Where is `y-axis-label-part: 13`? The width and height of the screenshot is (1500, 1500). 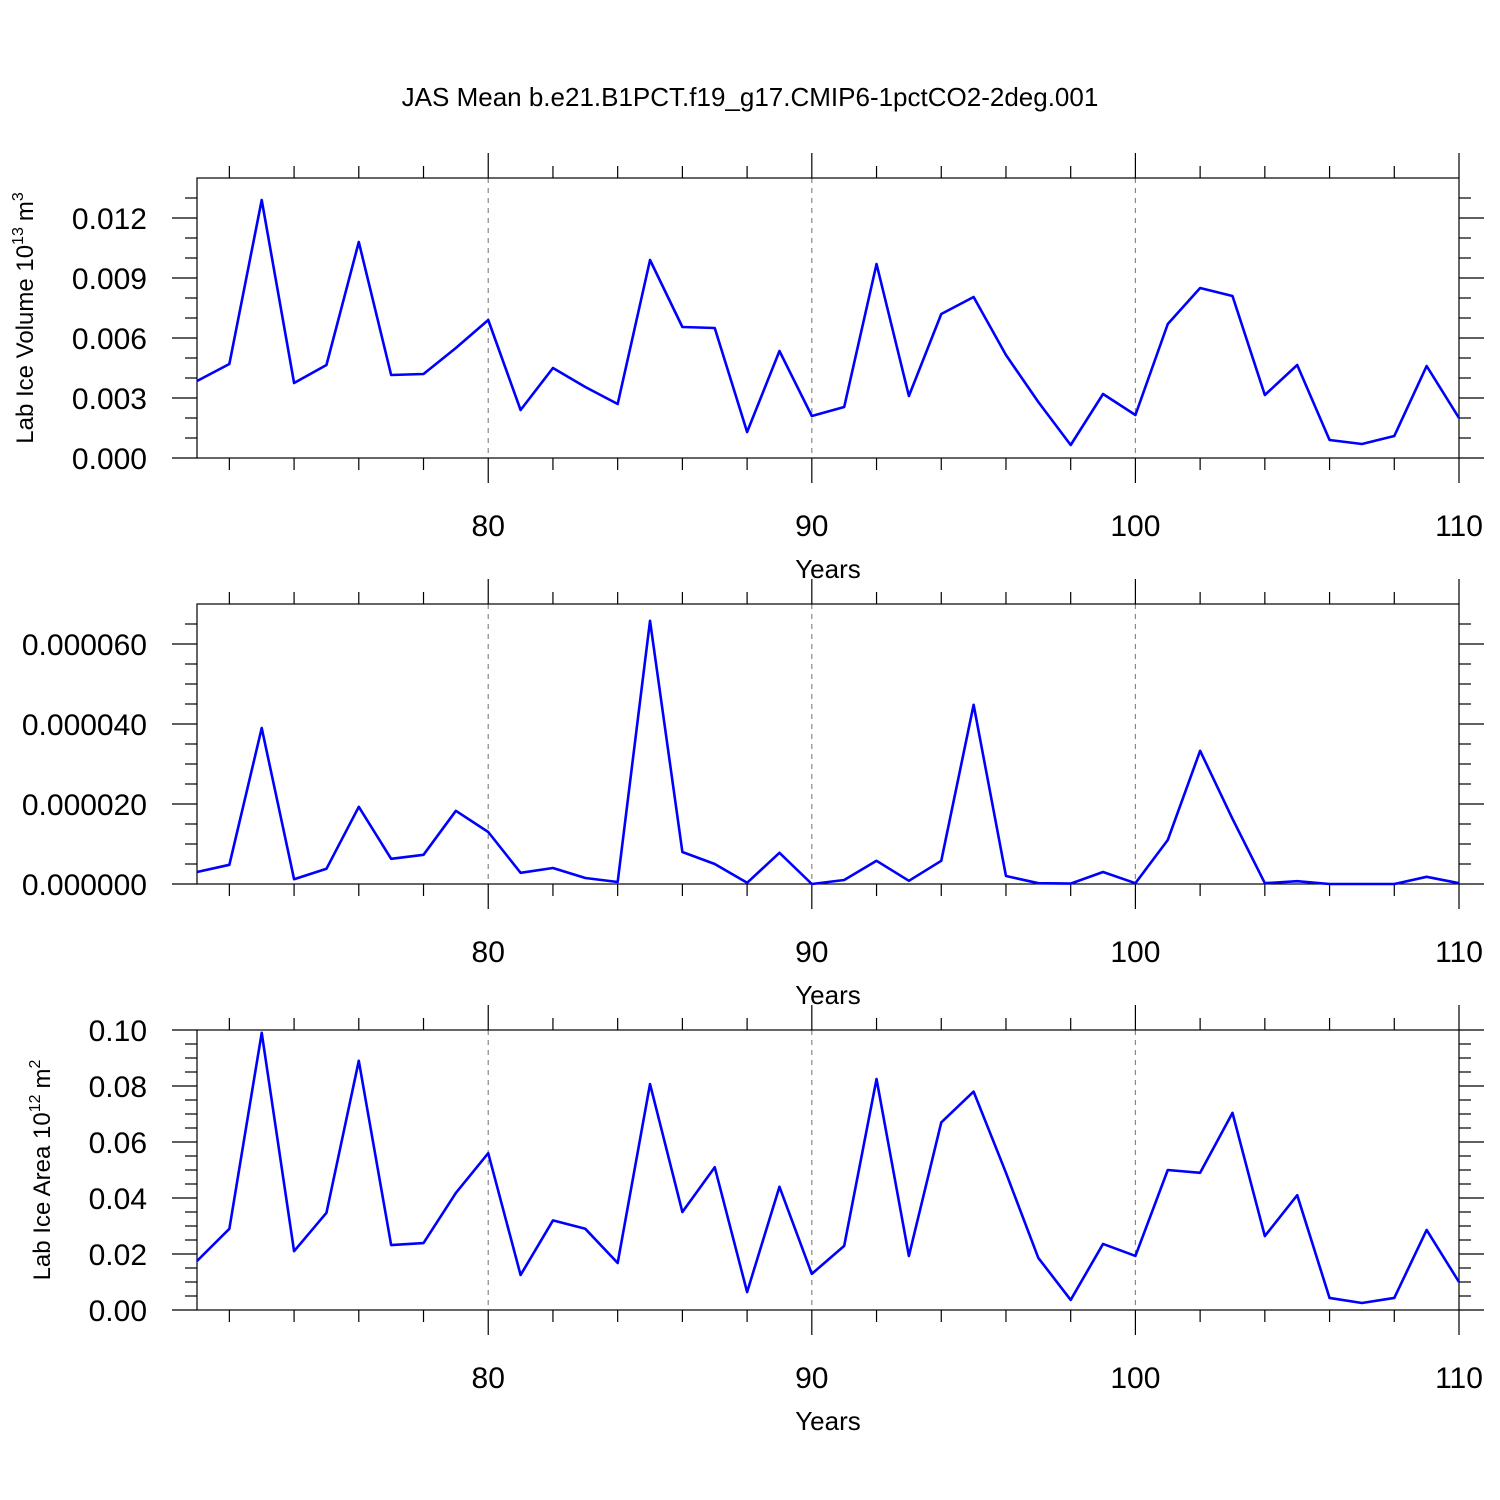 y-axis-label-part: 13 is located at coordinates (18, 236).